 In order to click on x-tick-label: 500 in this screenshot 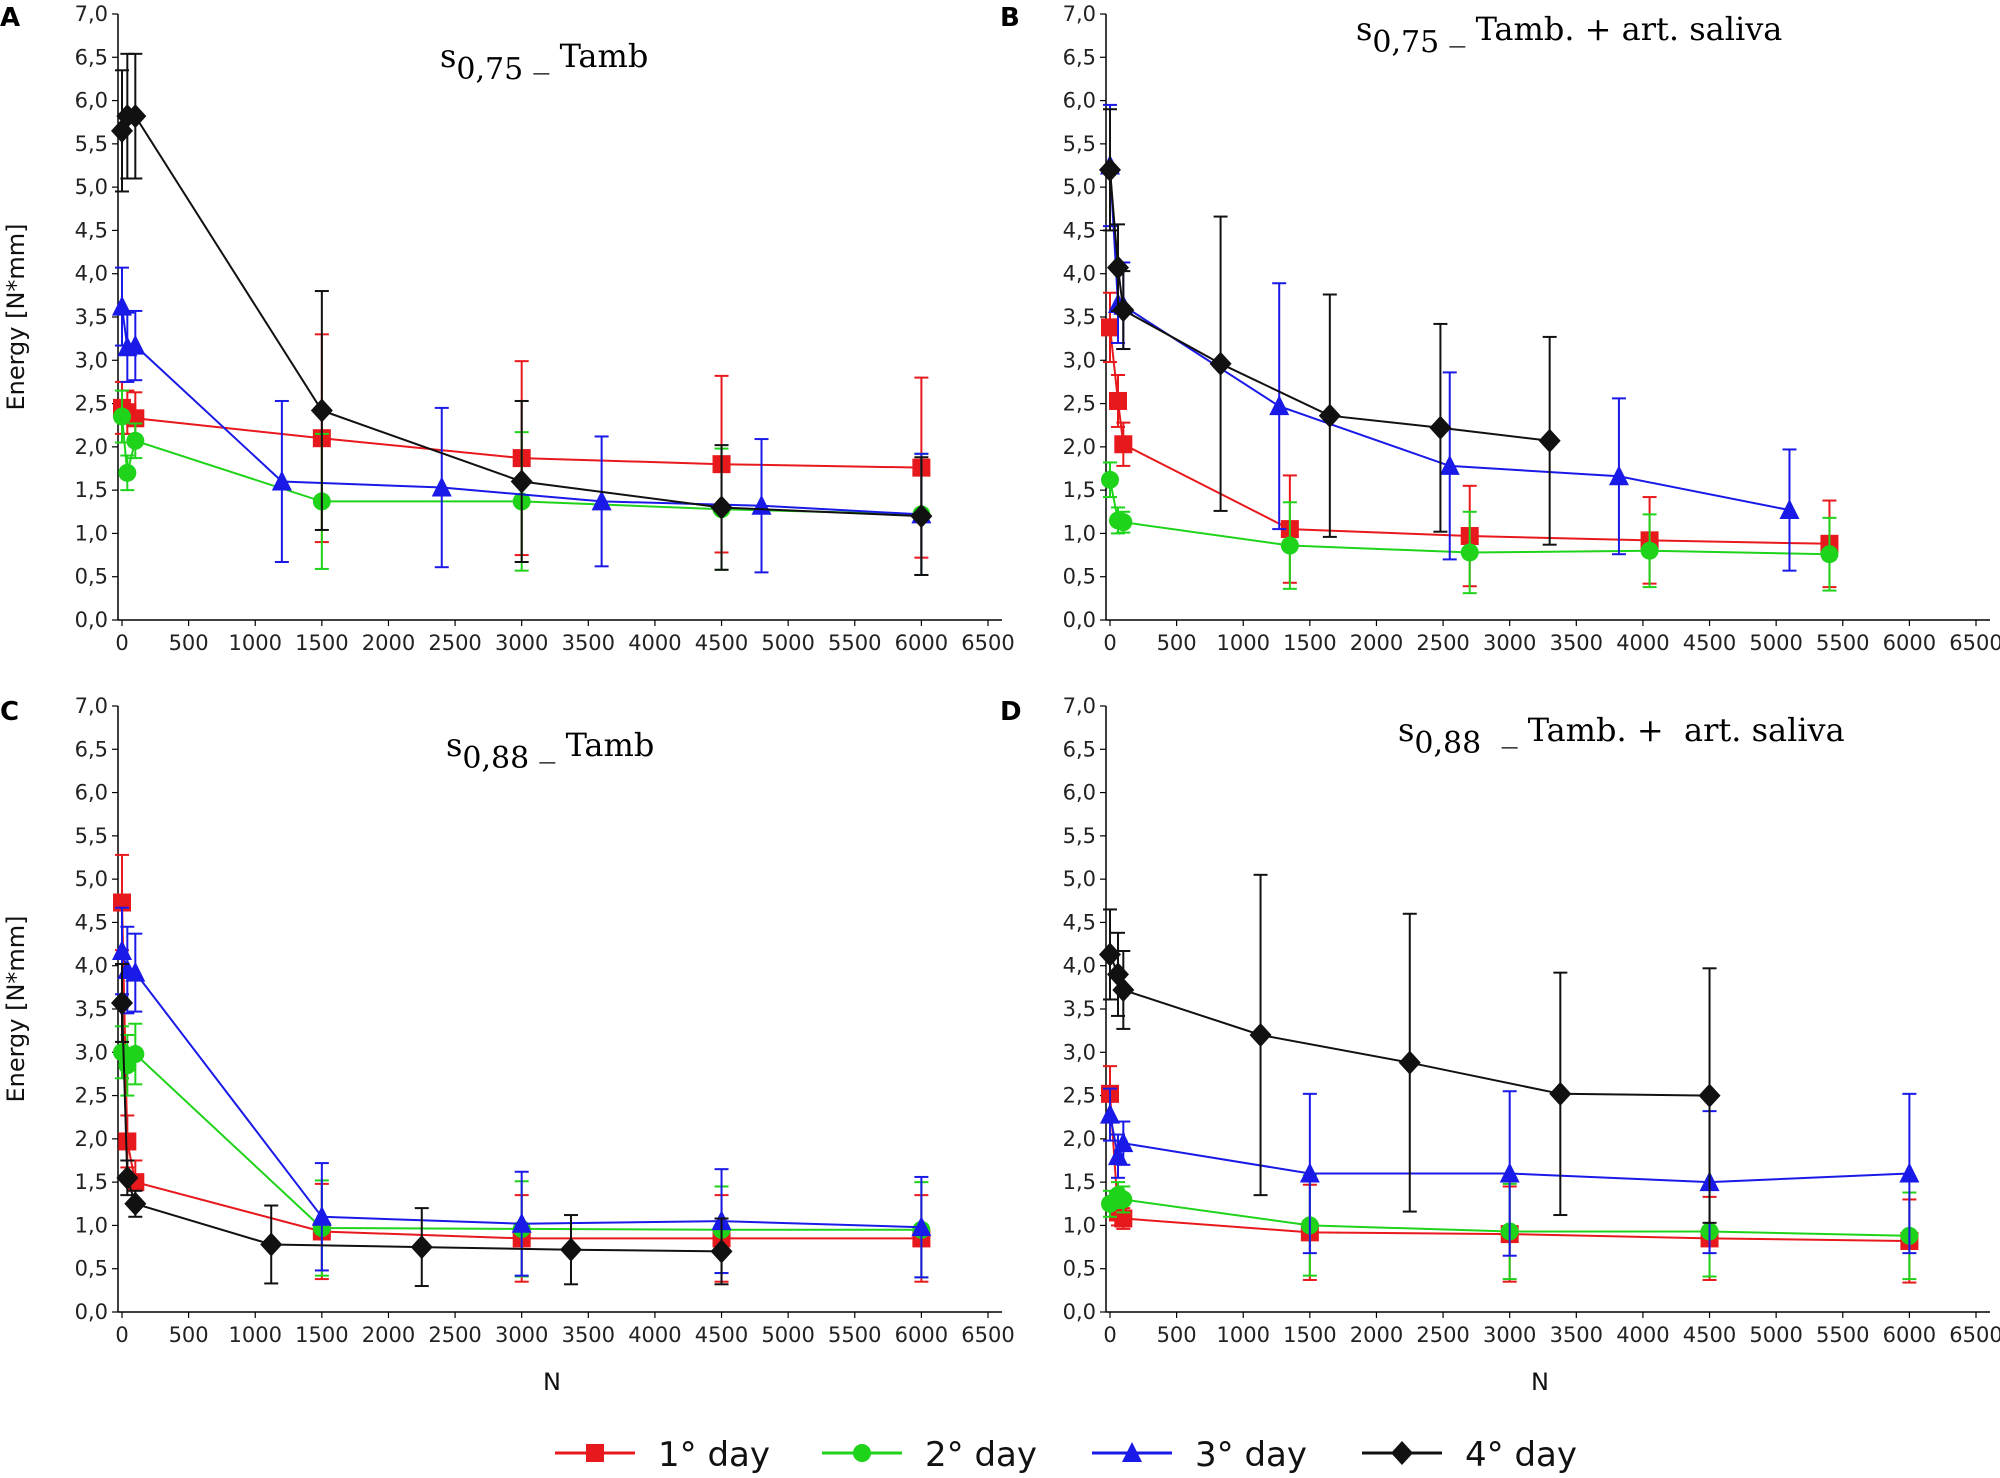, I will do `click(189, 1335)`.